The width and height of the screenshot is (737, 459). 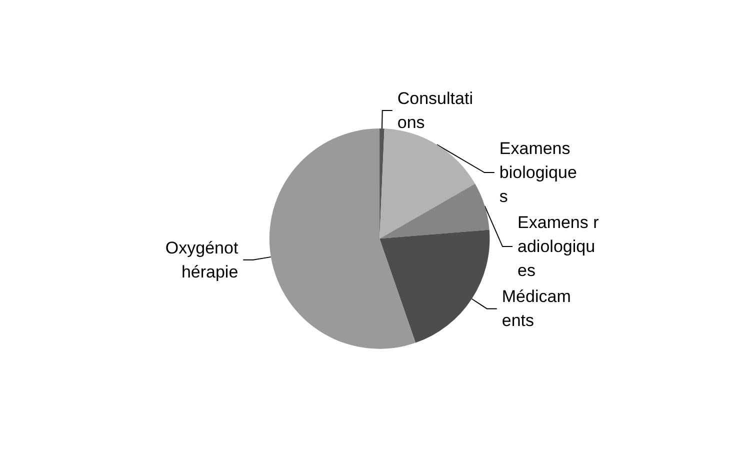 I want to click on slice-label: Examens radiologiques, so click(x=559, y=246).